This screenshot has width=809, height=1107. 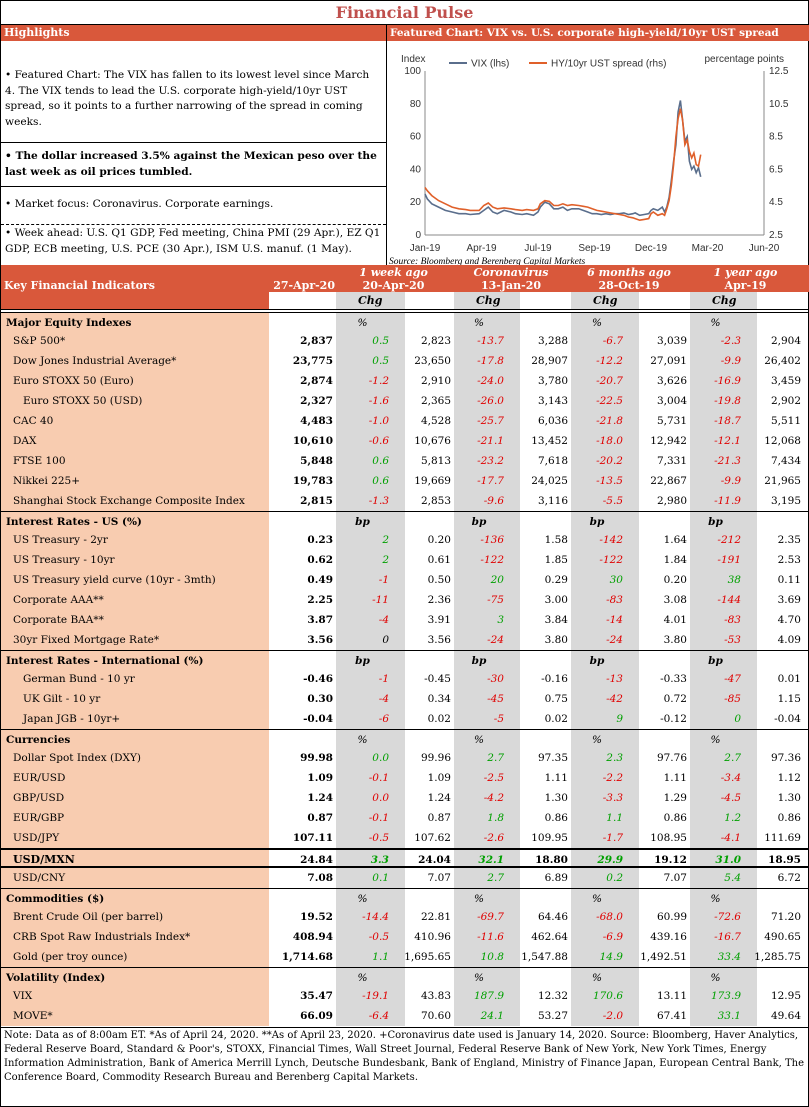 What do you see at coordinates (611, 957) in the screenshot?
I see `change-value: 14.9` at bounding box center [611, 957].